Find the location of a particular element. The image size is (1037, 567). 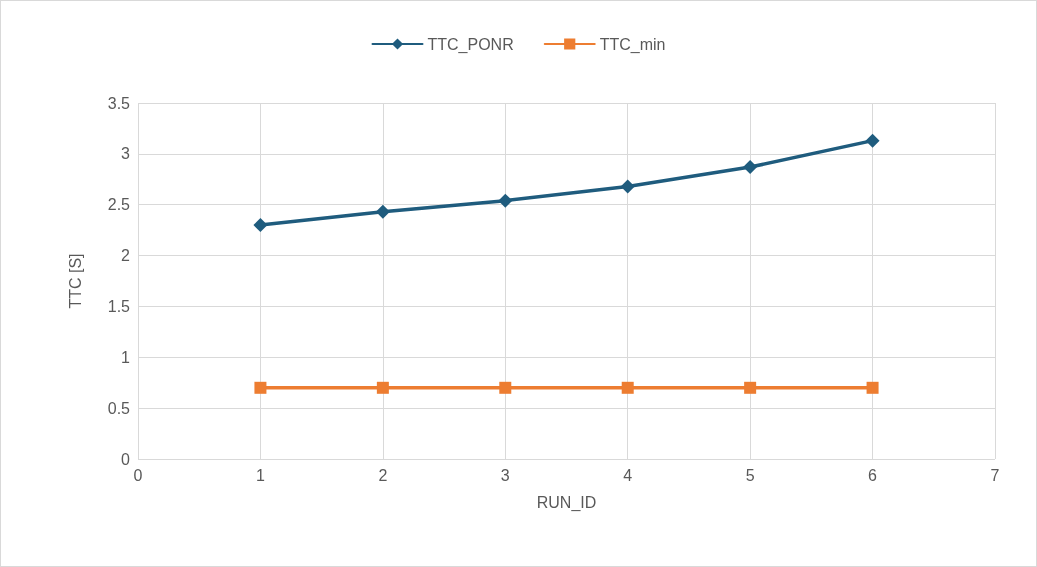

y-axis-title: TTC [S] is located at coordinates (75, 281).